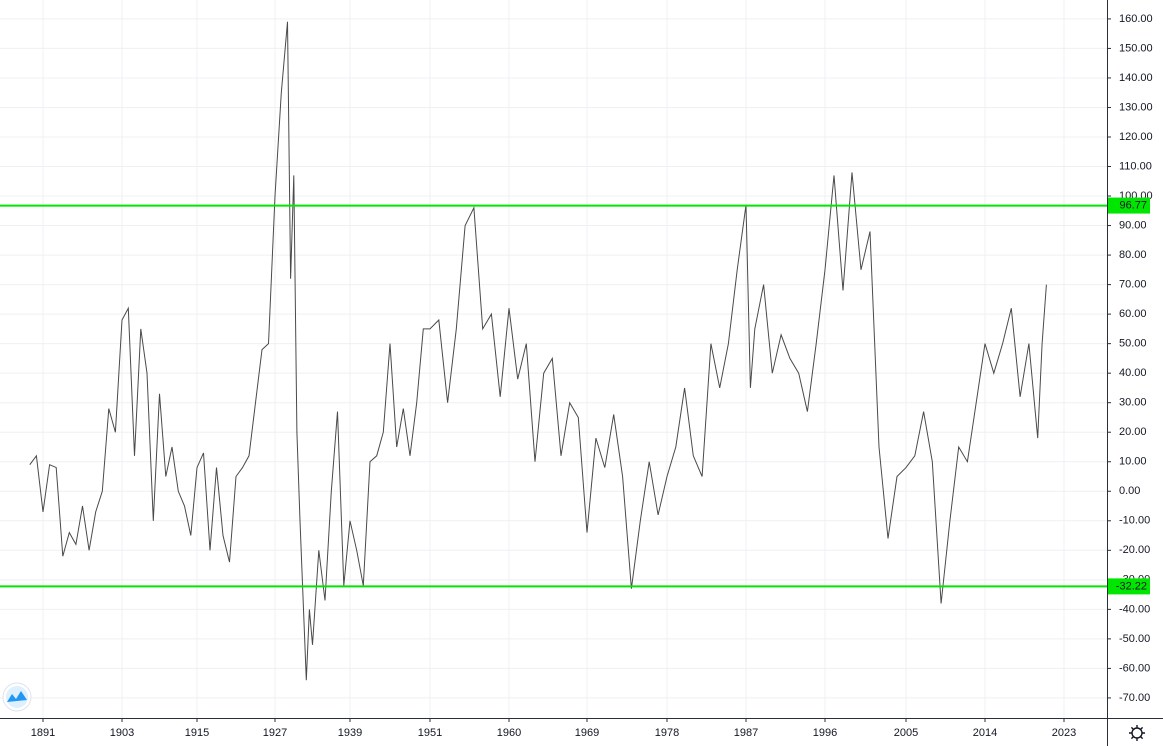  I want to click on y-tick-label: -40.00, so click(1134, 609).